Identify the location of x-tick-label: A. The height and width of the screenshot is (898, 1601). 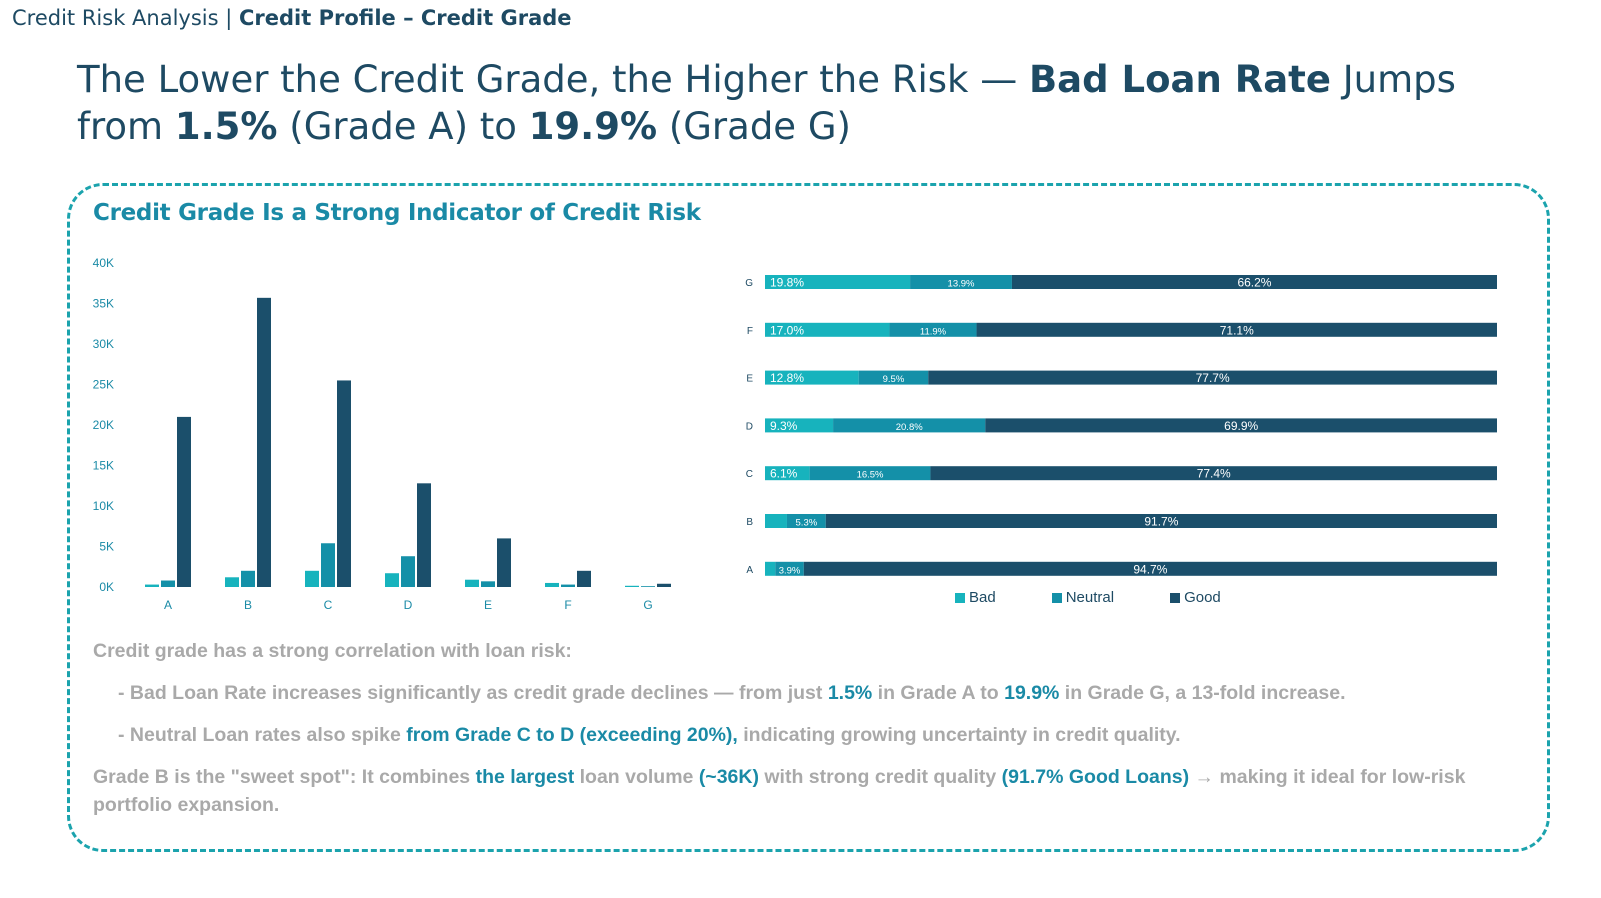
(168, 605).